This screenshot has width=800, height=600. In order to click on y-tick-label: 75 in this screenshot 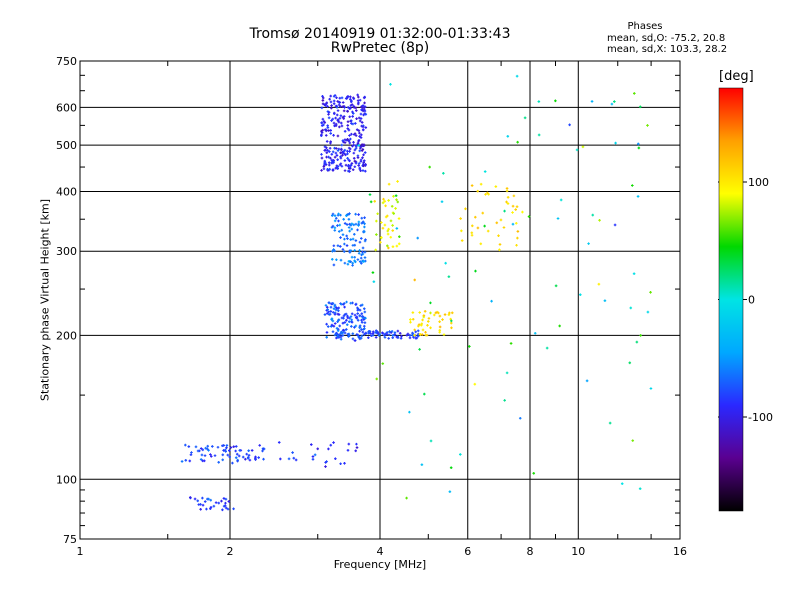, I will do `click(70, 539)`.